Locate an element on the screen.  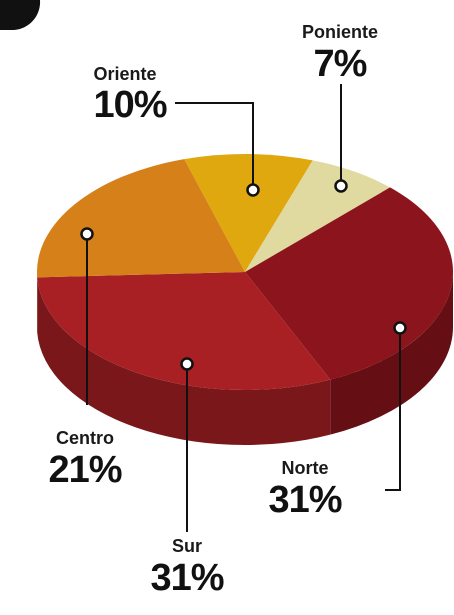
category-label: Poniente is located at coordinates (340, 32).